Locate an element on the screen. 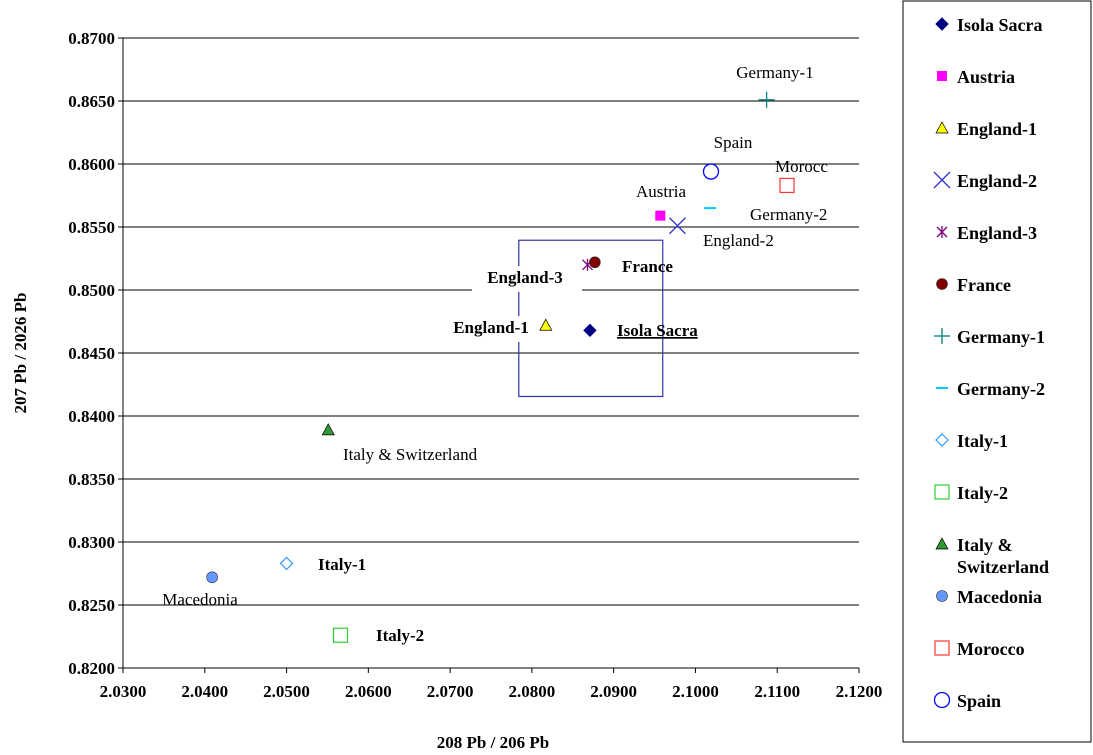 The width and height of the screenshot is (1093, 755). x-tick-label: 2.0400 is located at coordinates (204, 691).